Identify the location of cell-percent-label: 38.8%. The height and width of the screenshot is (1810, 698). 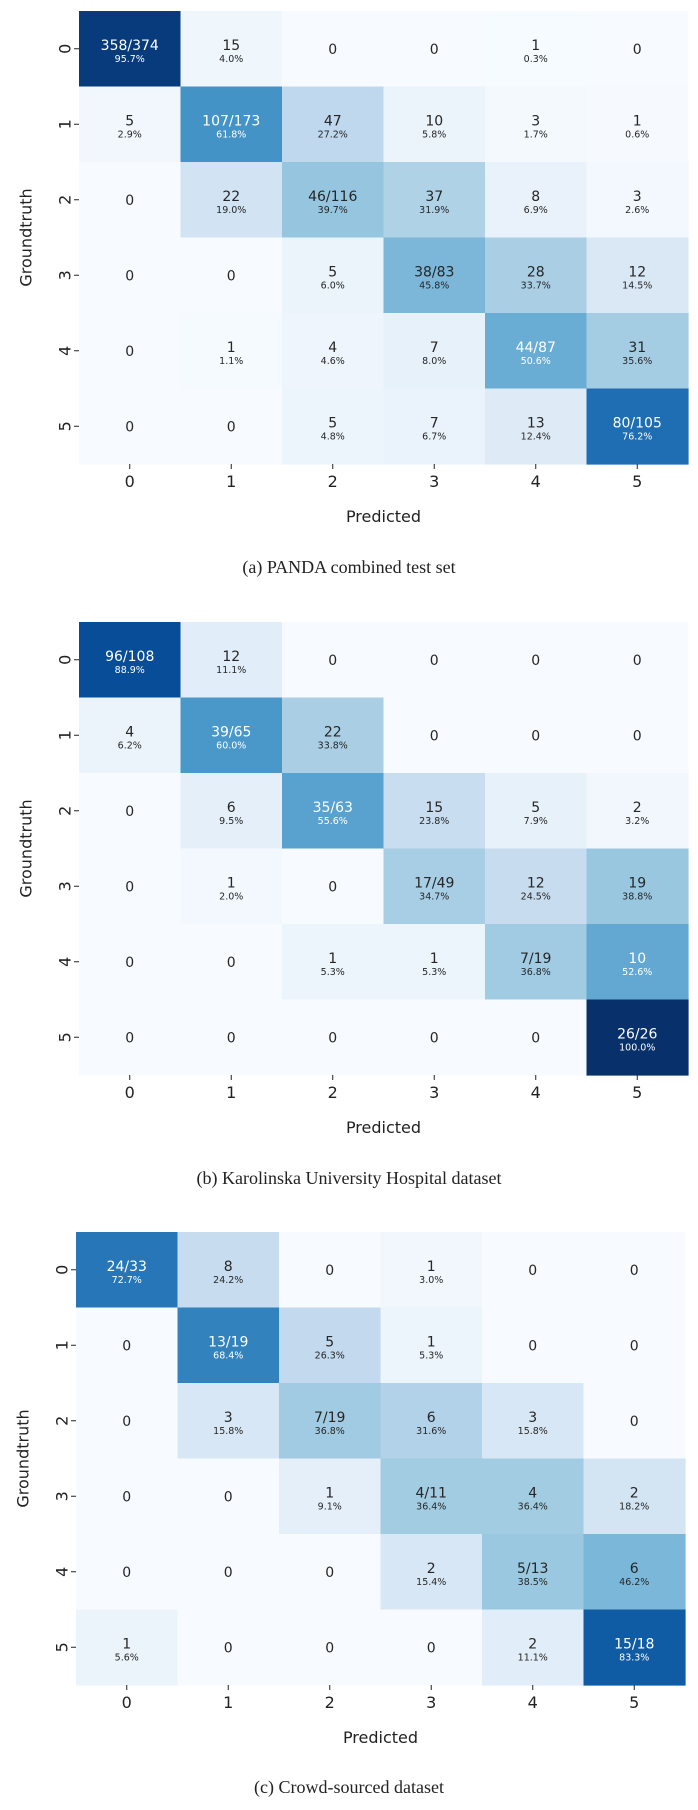
(637, 896).